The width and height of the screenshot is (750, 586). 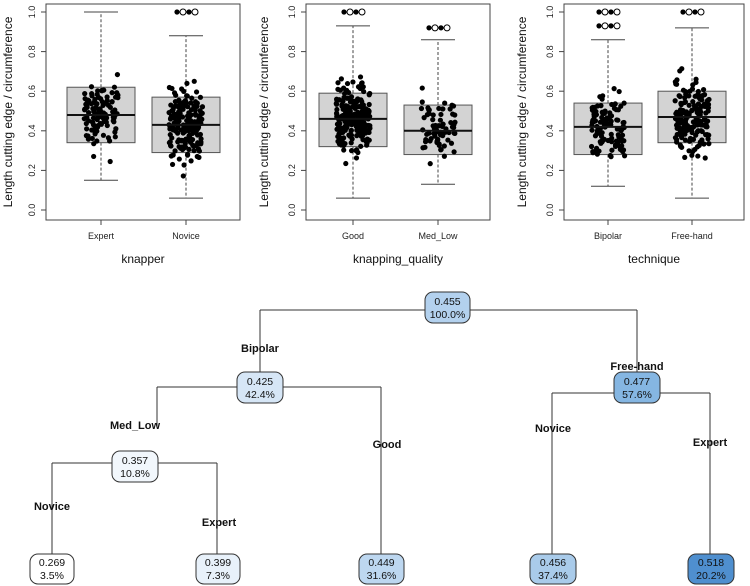 What do you see at coordinates (52, 563) in the screenshot?
I see `tree-node-value: 0.269` at bounding box center [52, 563].